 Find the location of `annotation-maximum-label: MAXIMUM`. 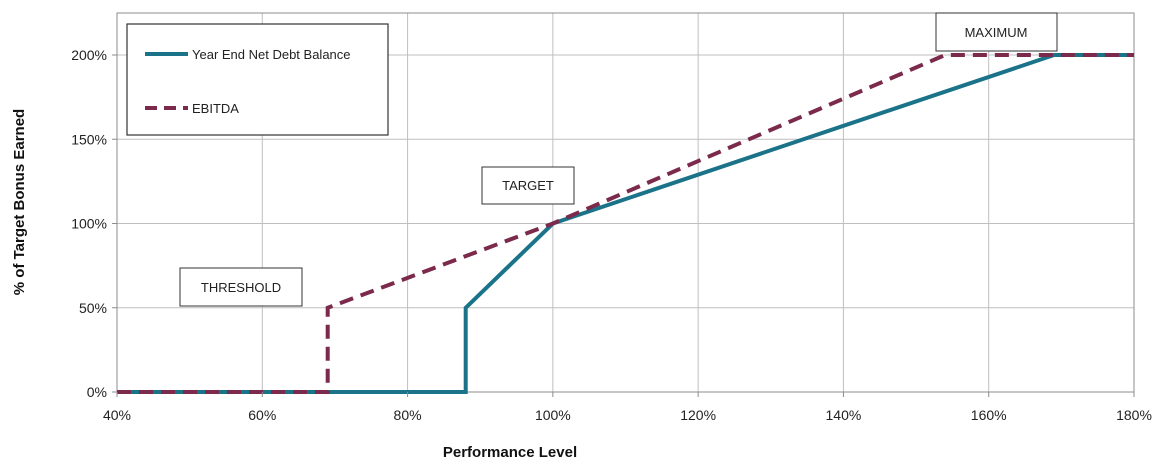

annotation-maximum-label: MAXIMUM is located at coordinates (996, 32).